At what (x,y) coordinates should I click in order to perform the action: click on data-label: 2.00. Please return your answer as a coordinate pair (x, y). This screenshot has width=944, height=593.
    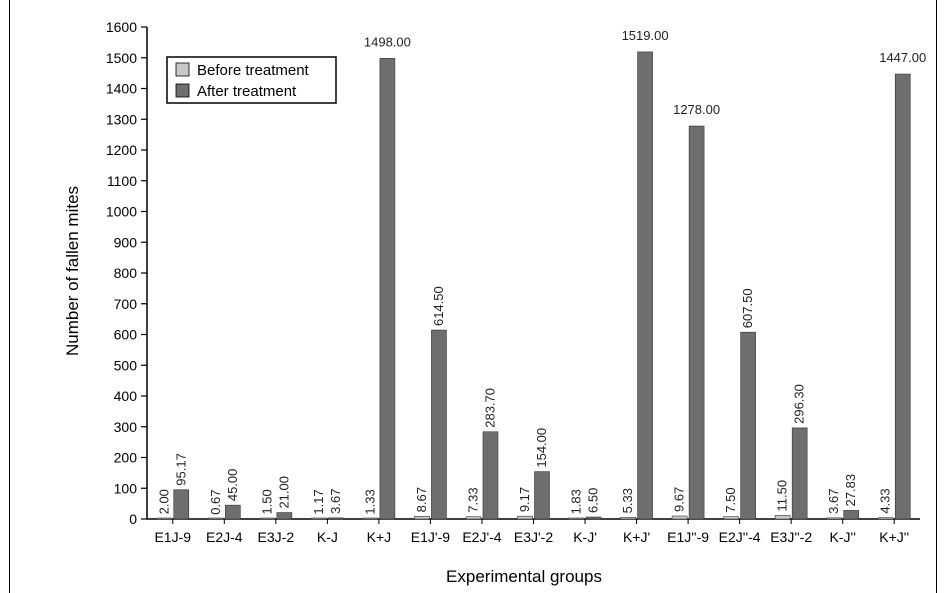
    Looking at the image, I should click on (163, 501).